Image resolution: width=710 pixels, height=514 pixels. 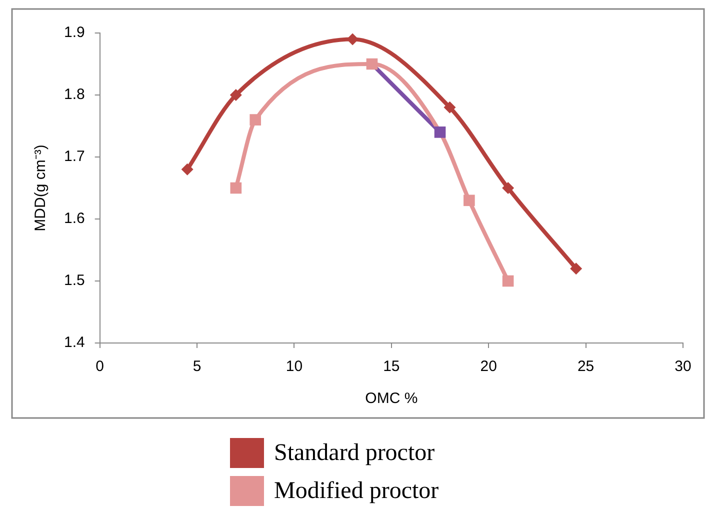 I want to click on y-tick-label: 1.9, so click(x=74, y=33).